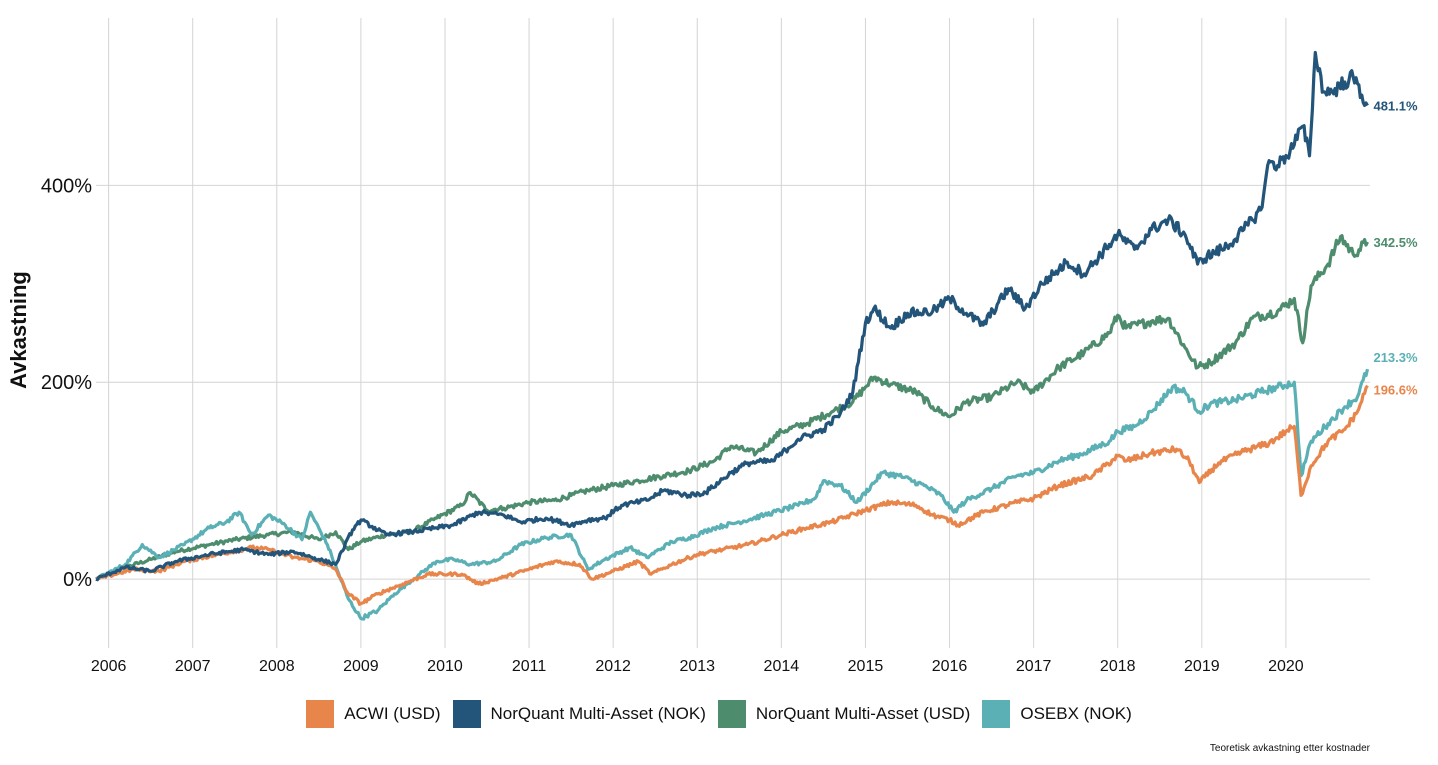 The height and width of the screenshot is (765, 1438). I want to click on x-tick-label: 2013, so click(697, 666).